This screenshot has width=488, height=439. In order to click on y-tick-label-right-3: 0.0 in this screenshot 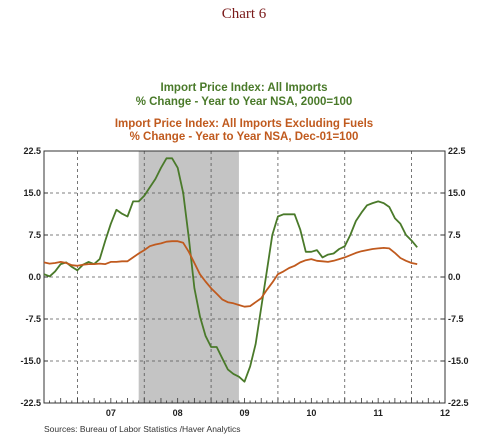, I will do `click(454, 277)`.